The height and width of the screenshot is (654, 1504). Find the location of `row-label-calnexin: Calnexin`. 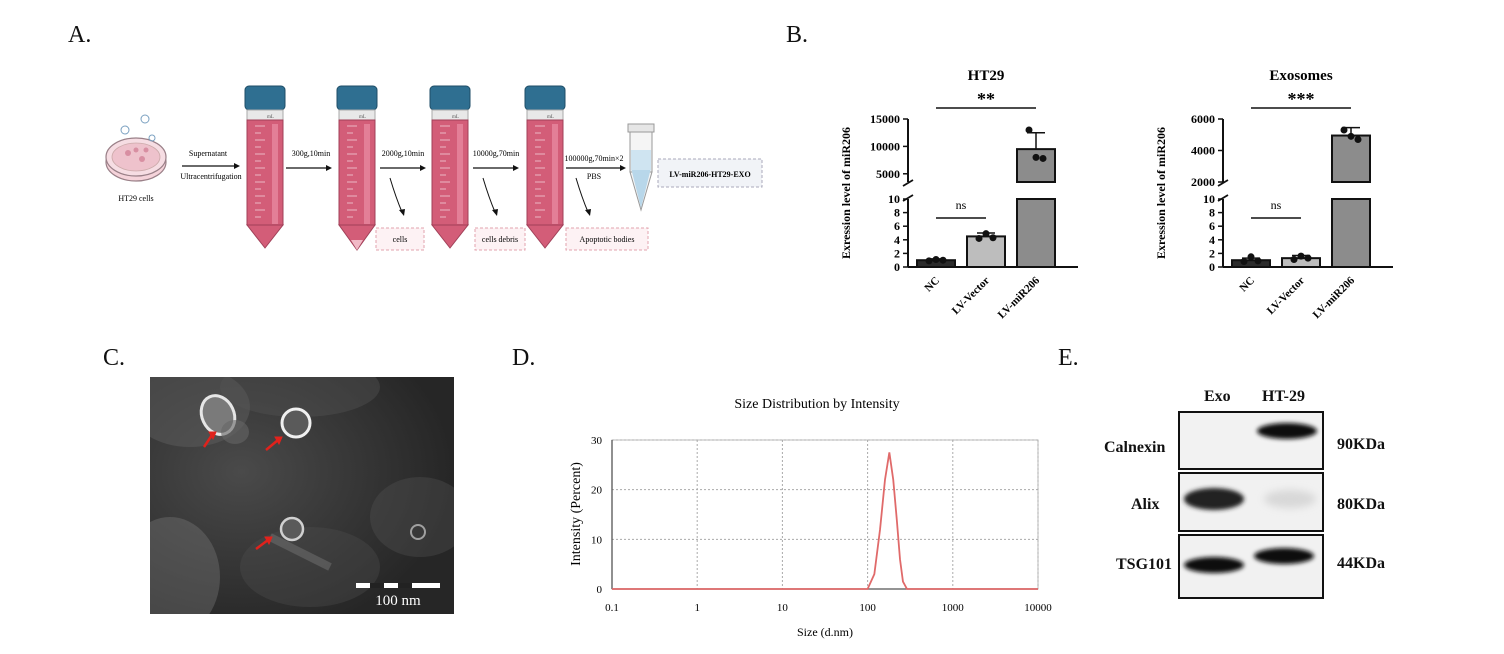

row-label-calnexin: Calnexin is located at coordinates (1135, 447).